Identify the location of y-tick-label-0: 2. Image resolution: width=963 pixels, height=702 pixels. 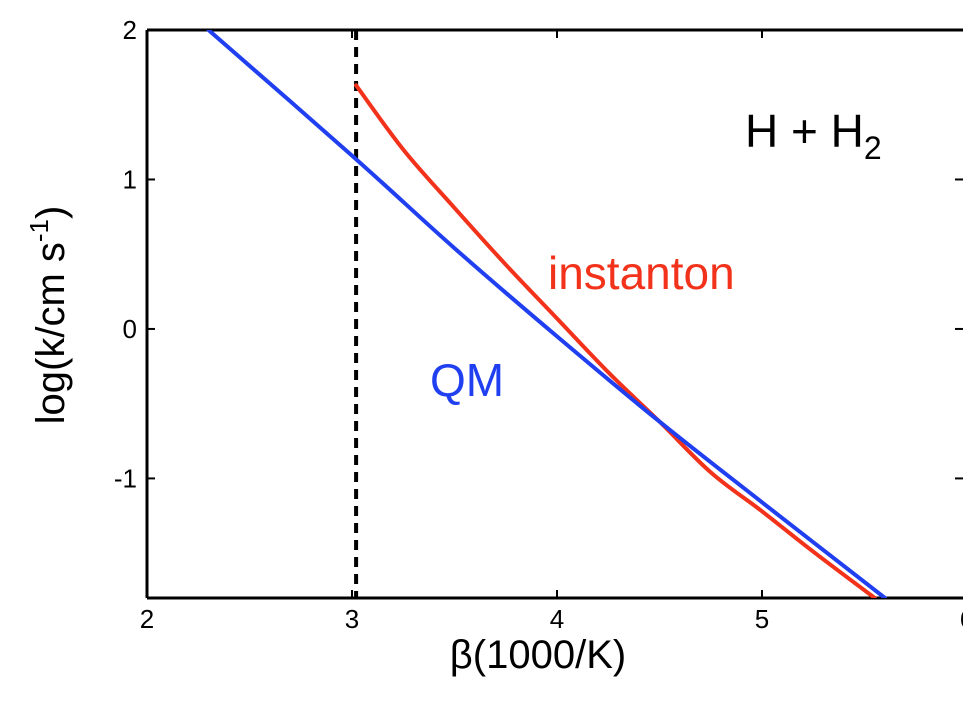
(130, 30).